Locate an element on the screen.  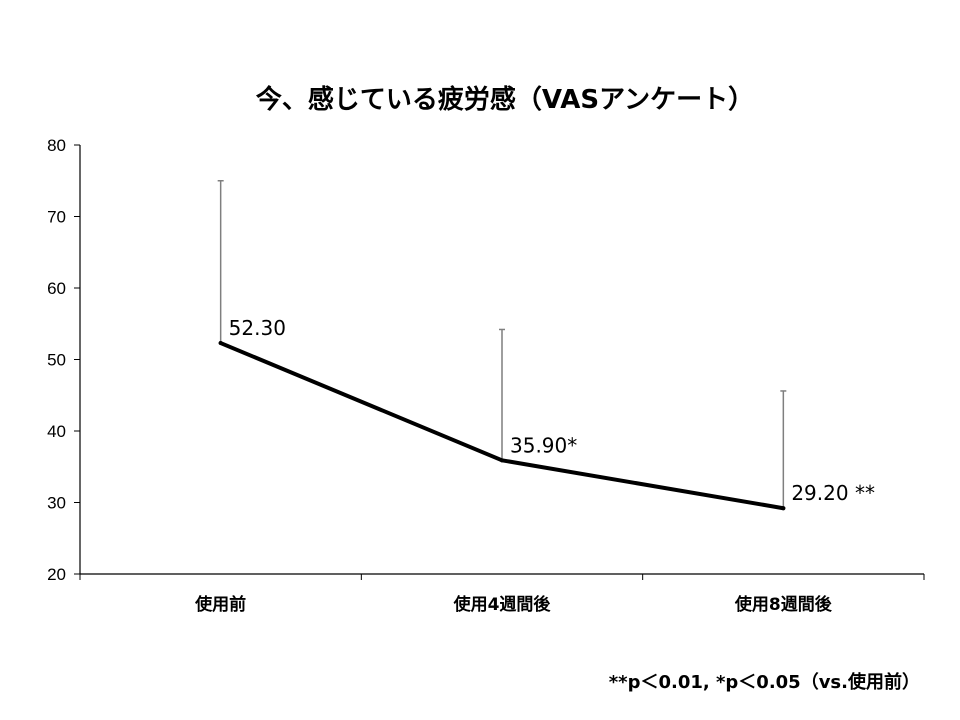
data-label: 35.90* is located at coordinates (543, 445).